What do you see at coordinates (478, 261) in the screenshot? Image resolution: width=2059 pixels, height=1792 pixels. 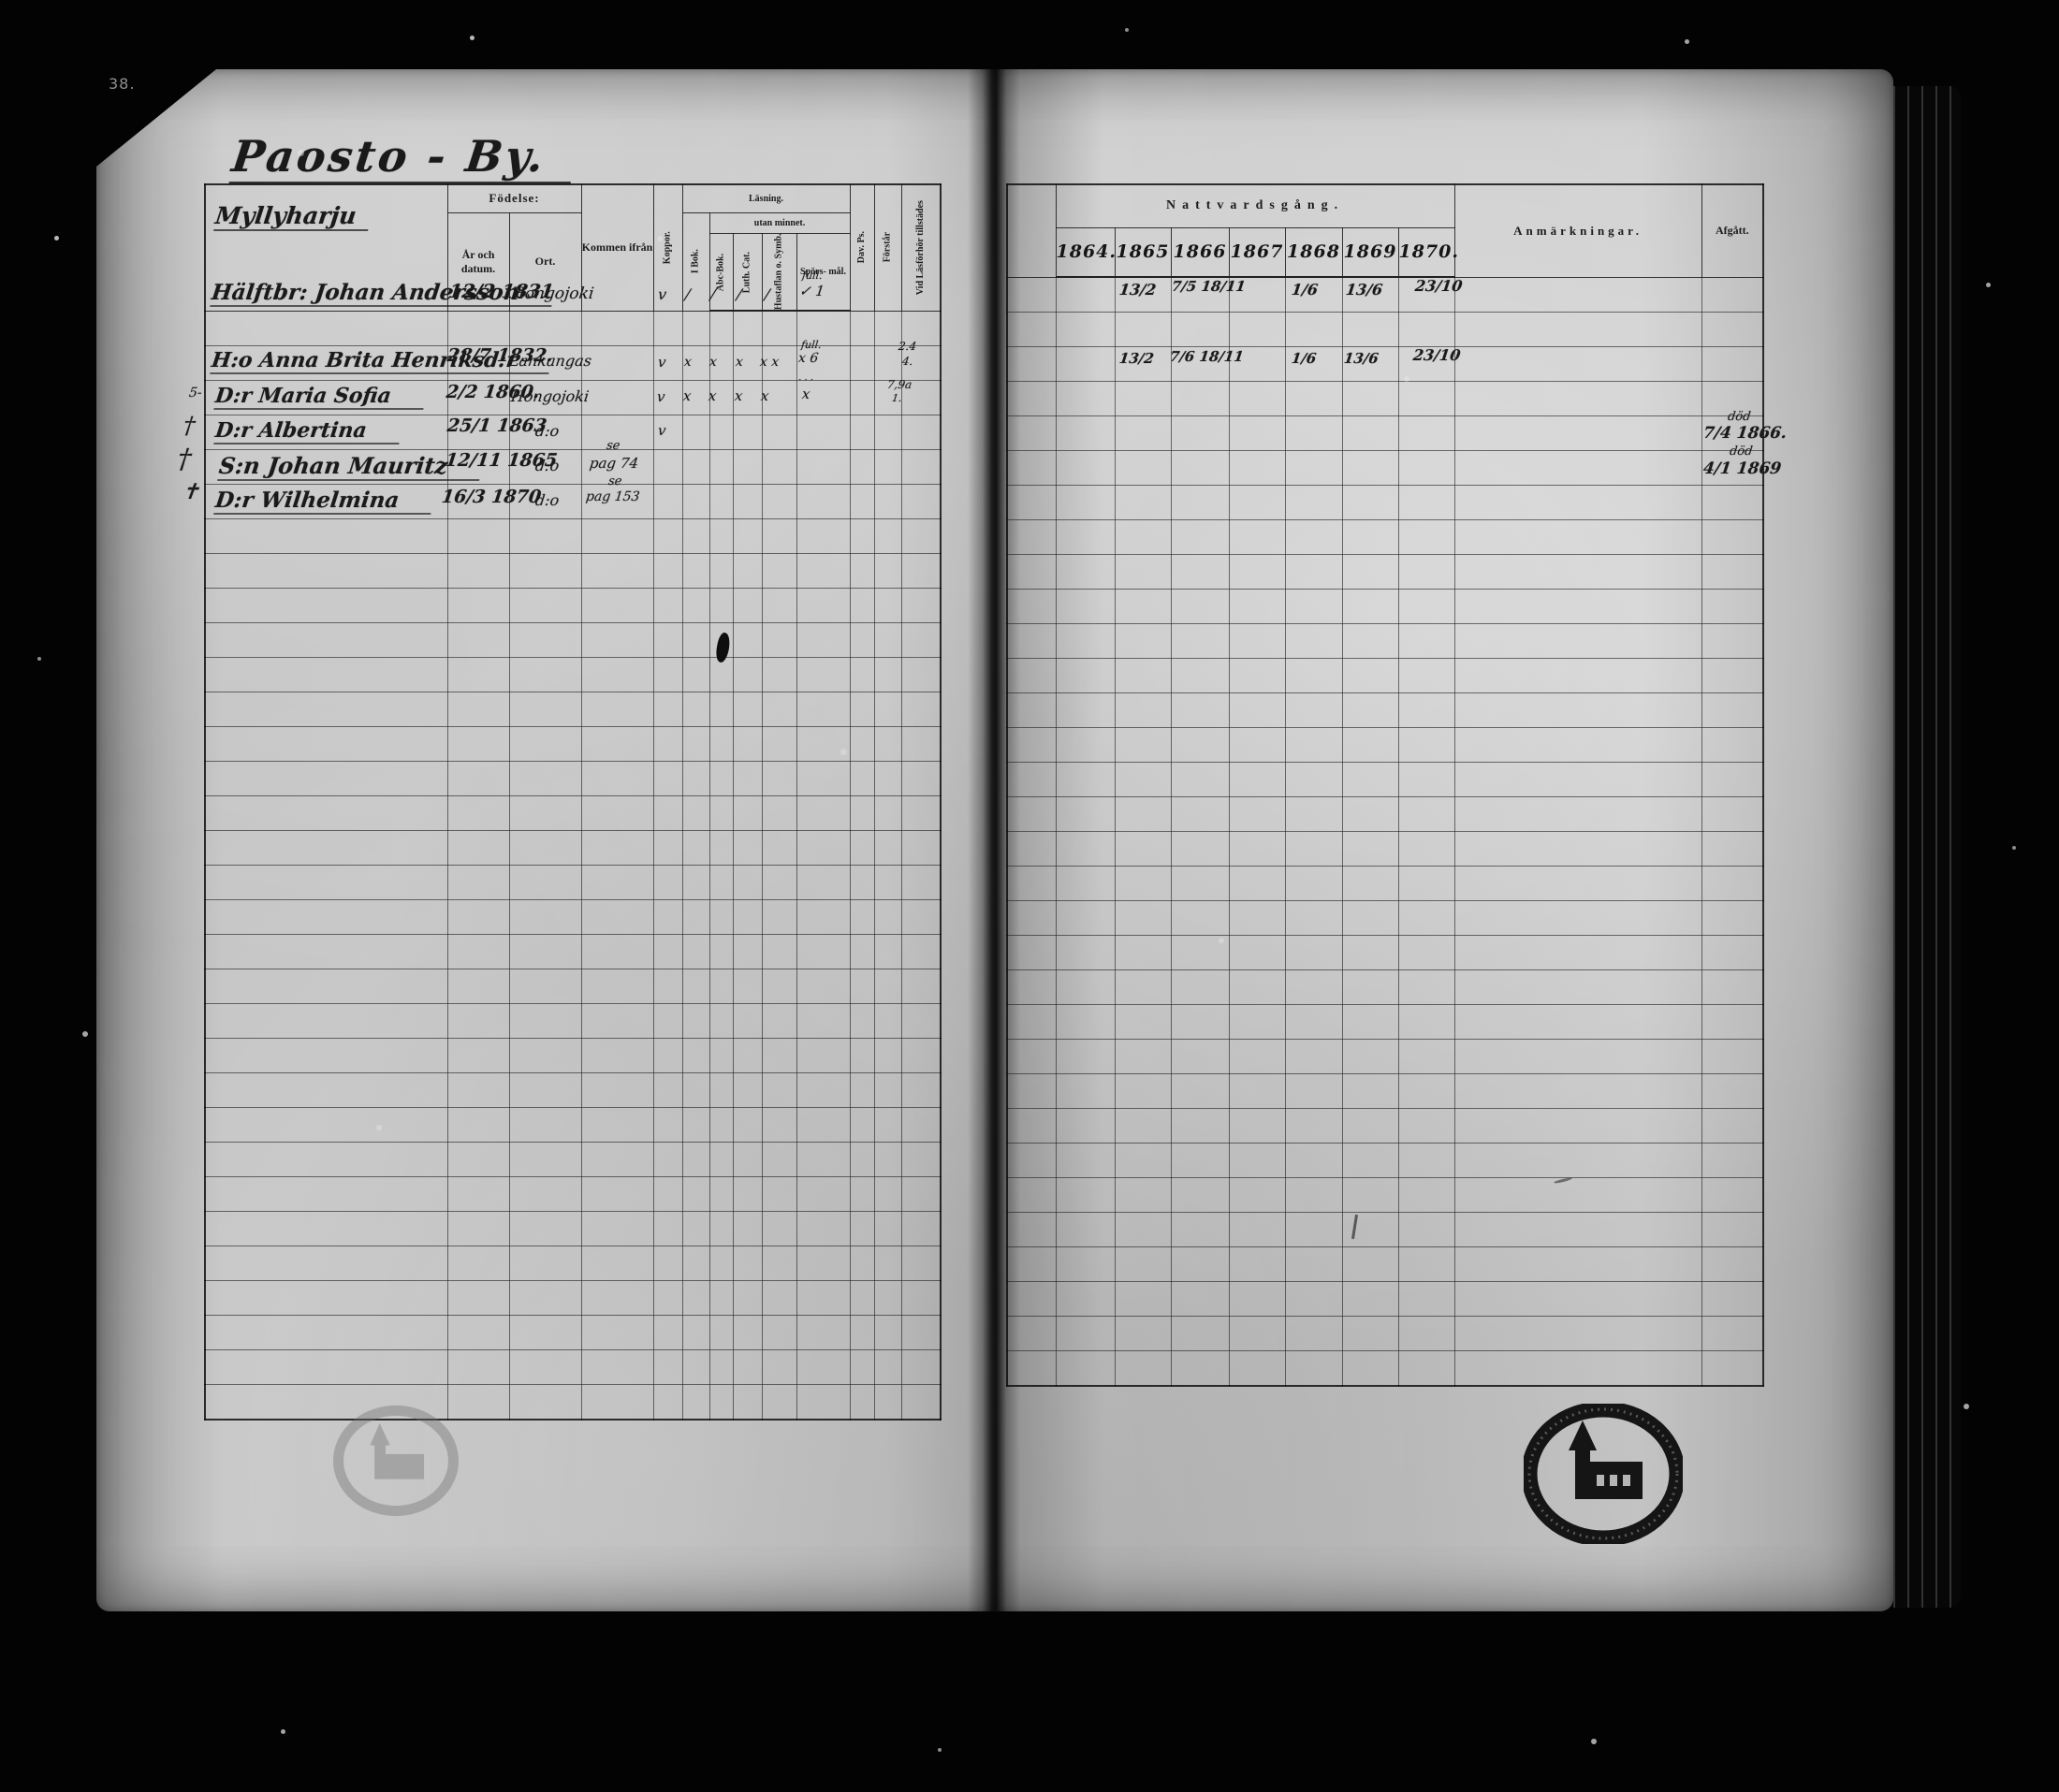 I see `col-header-ar-och-datum: År och datum.` at bounding box center [478, 261].